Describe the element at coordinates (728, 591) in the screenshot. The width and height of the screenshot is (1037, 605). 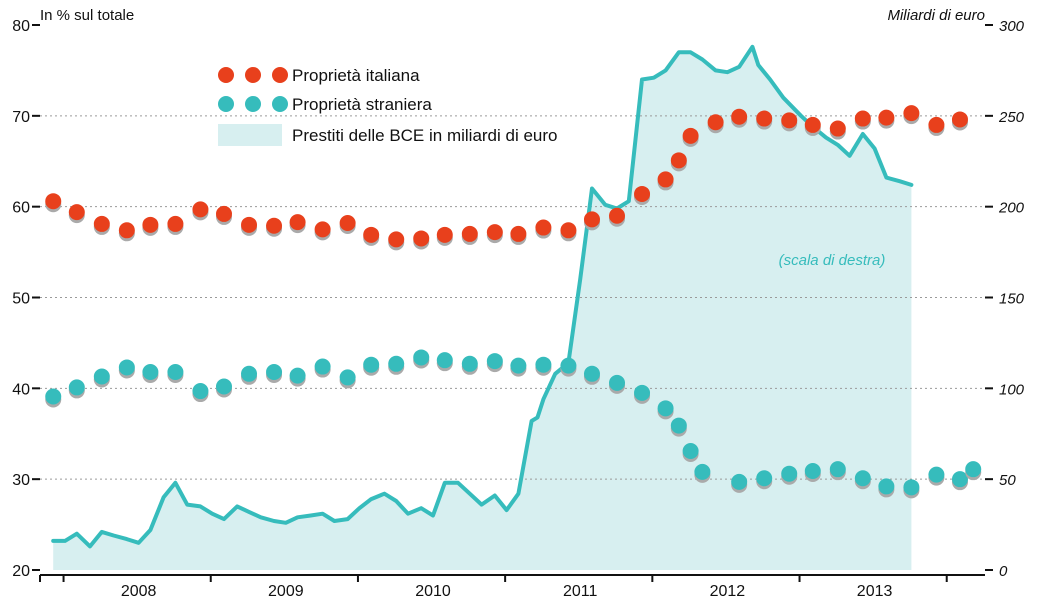
I see `year-label: 2012` at that location.